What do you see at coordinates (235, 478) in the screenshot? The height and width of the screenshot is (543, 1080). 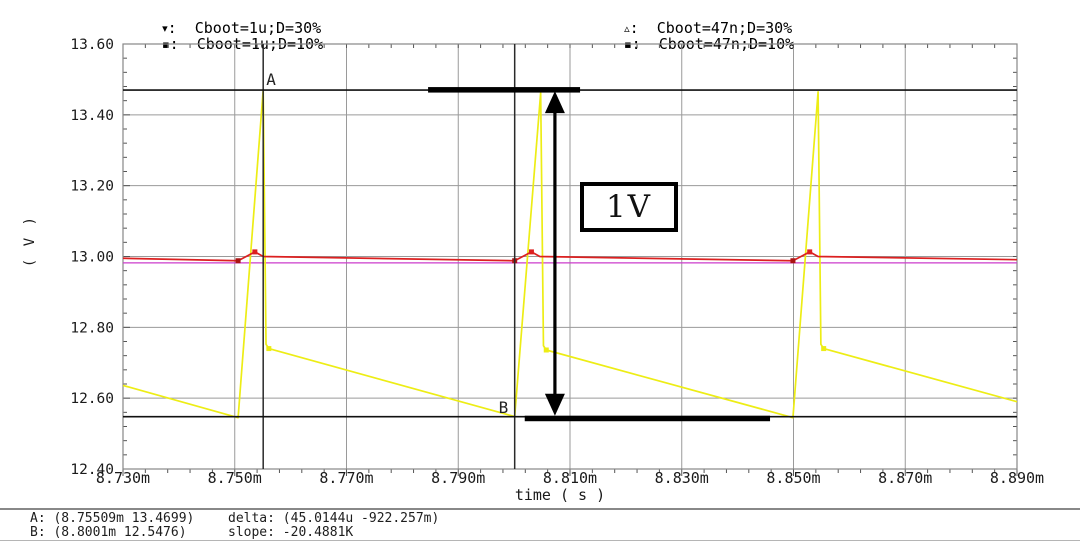 I see `x-tick-label: 8.750m` at bounding box center [235, 478].